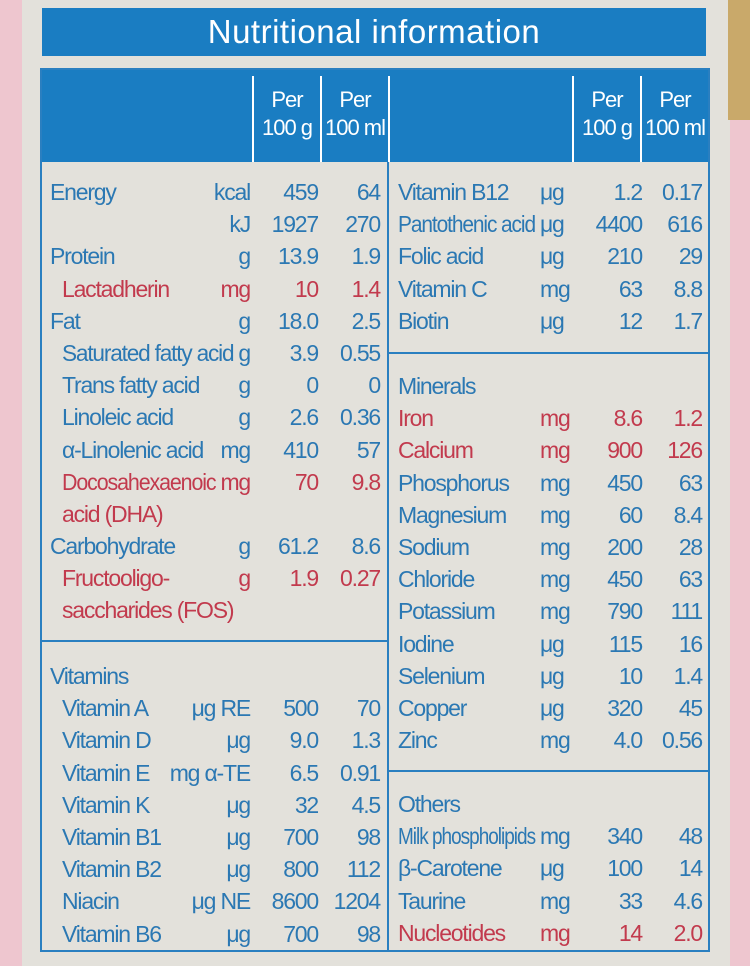 The width and height of the screenshot is (750, 966). What do you see at coordinates (218, 837) in the screenshot?
I see `nutrient-row: Vitamin B1 μg 700 98` at bounding box center [218, 837].